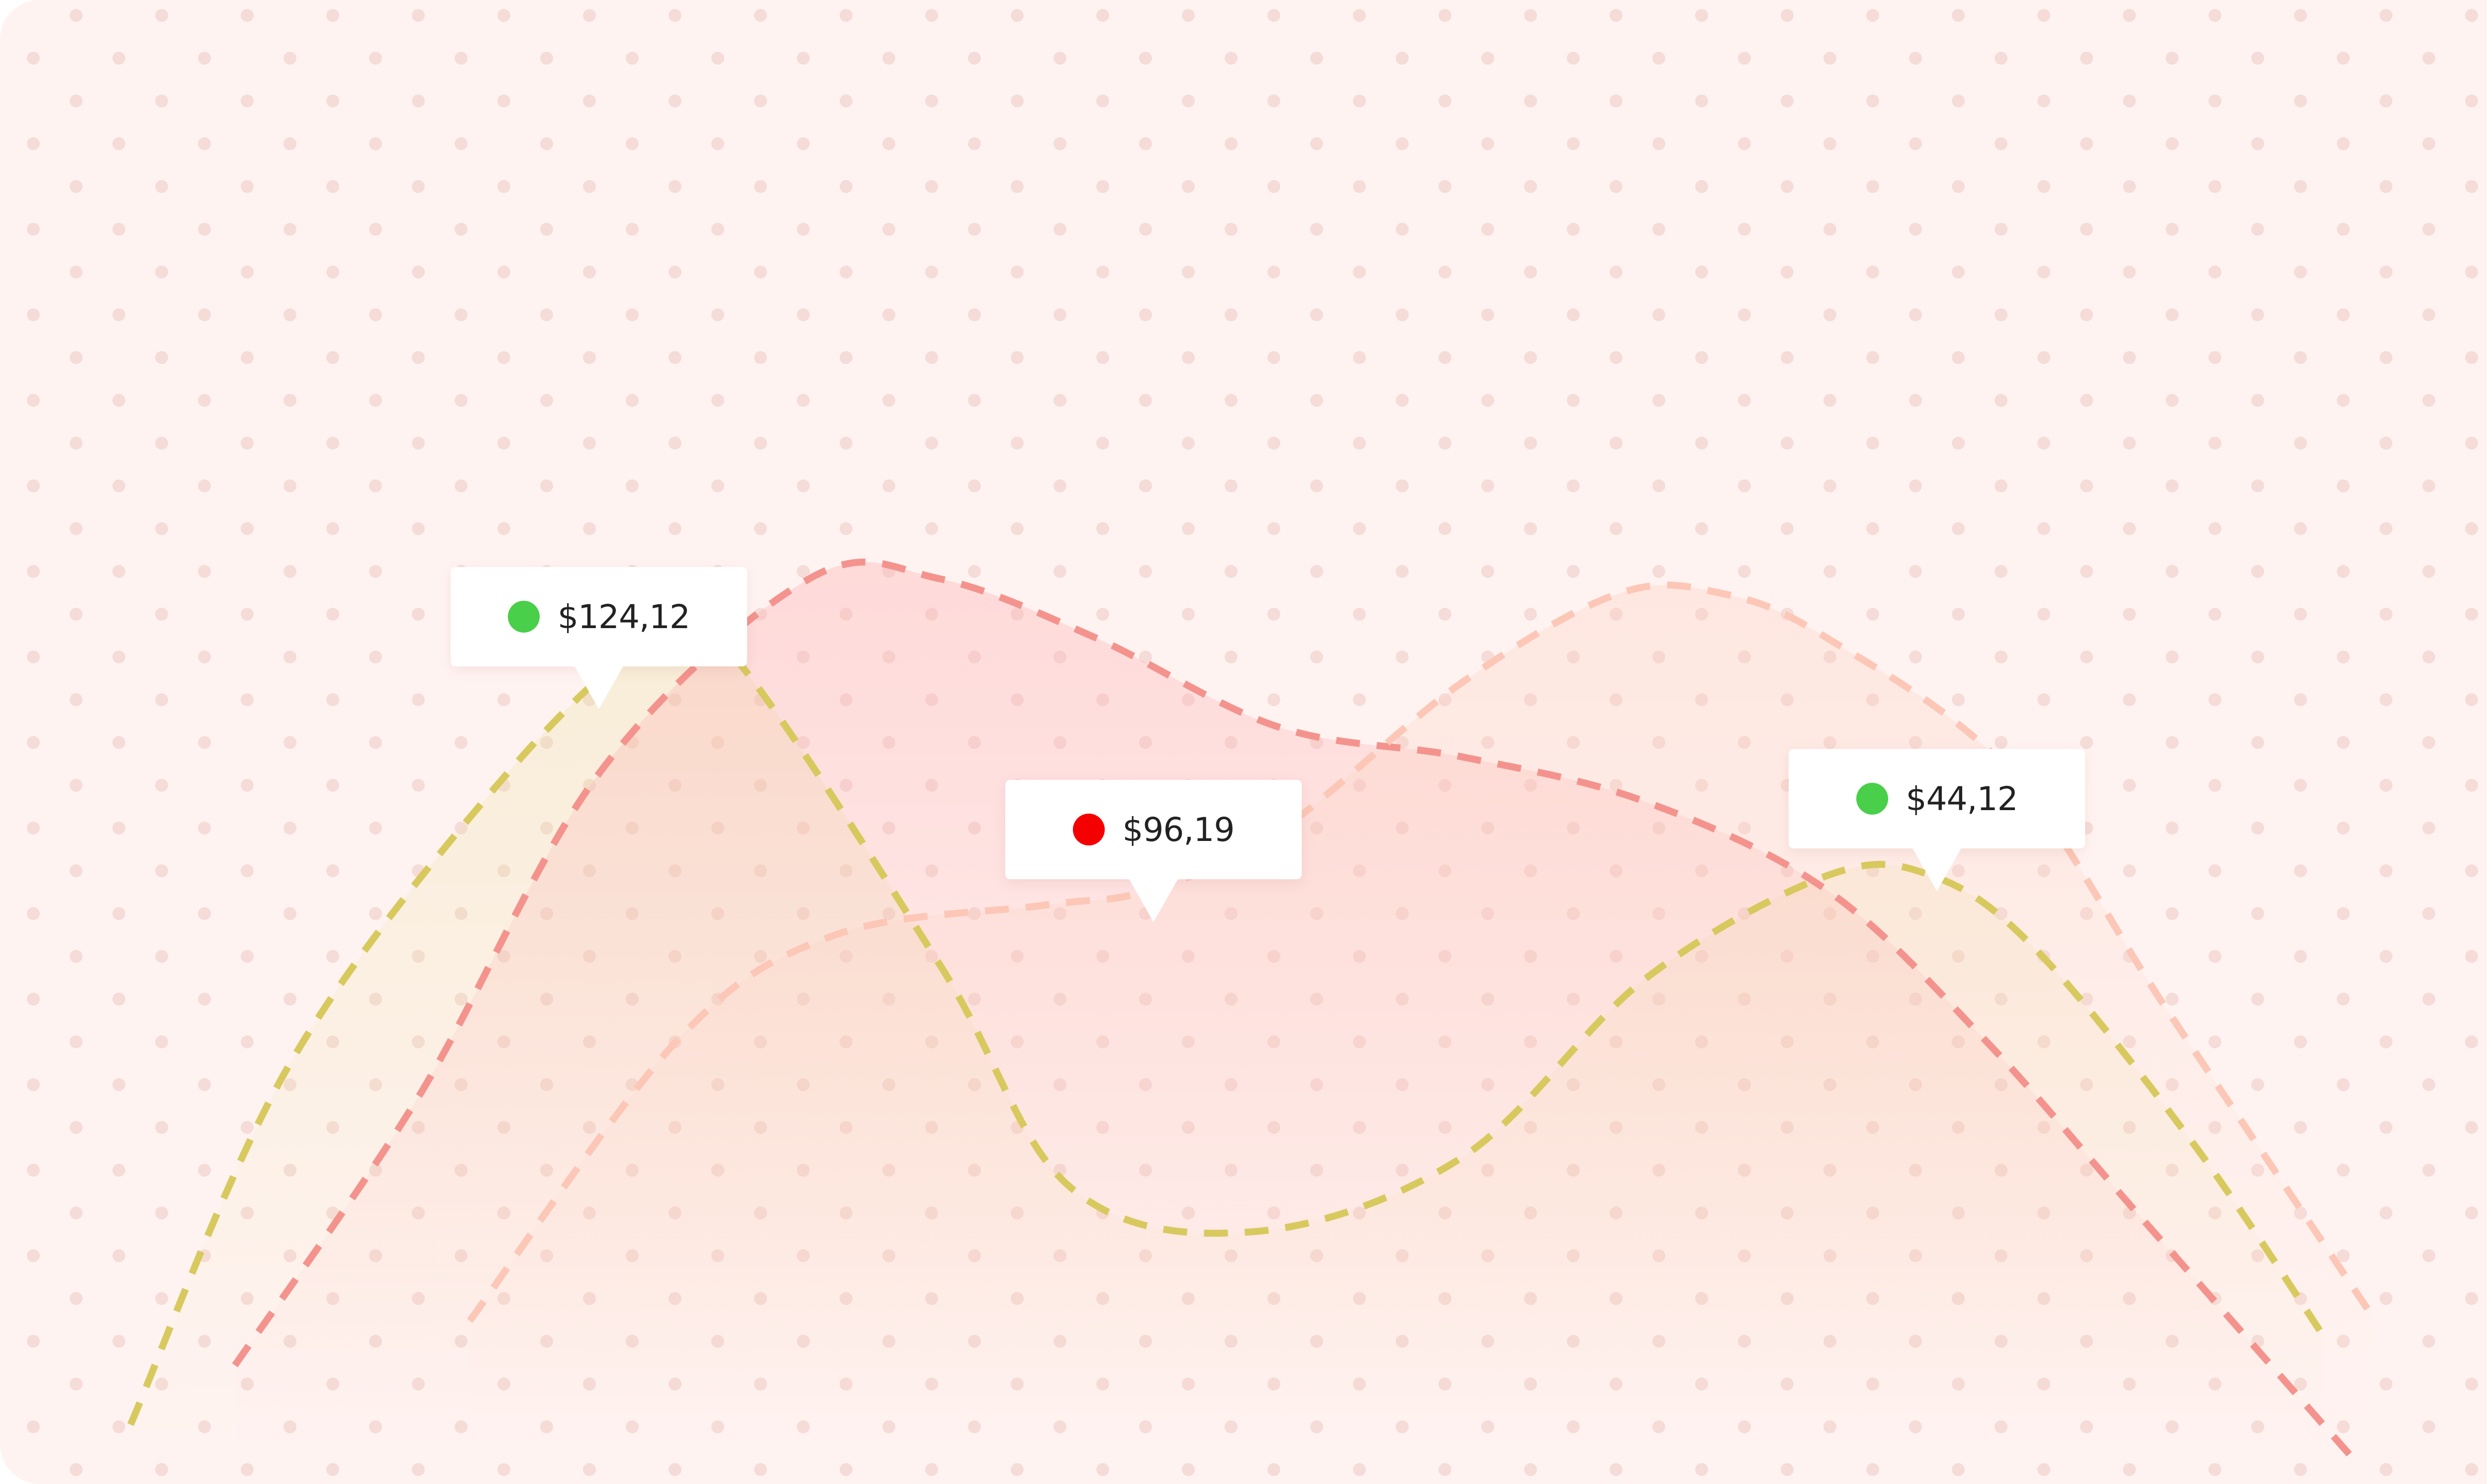 The width and height of the screenshot is (2487, 1484). What do you see at coordinates (1154, 851) in the screenshot?
I see `value-tooltip: $96,19` at bounding box center [1154, 851].